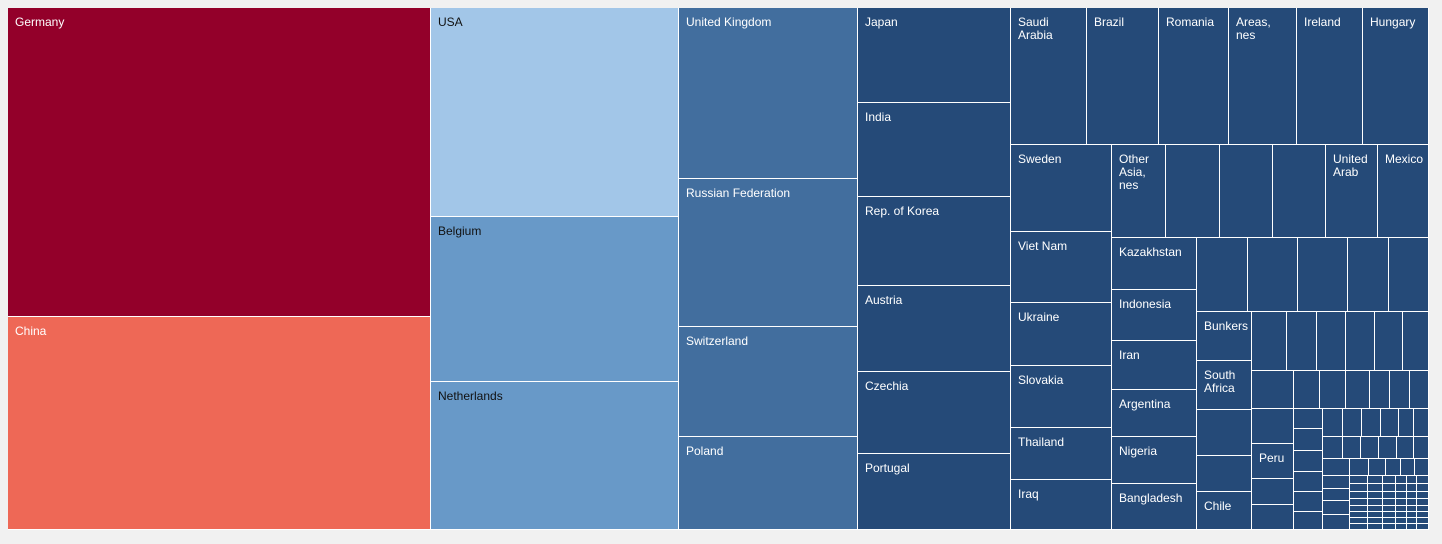 The image size is (1442, 544). What do you see at coordinates (1396, 76) in the screenshot?
I see `treemap-cell-hungary: Hungary` at bounding box center [1396, 76].